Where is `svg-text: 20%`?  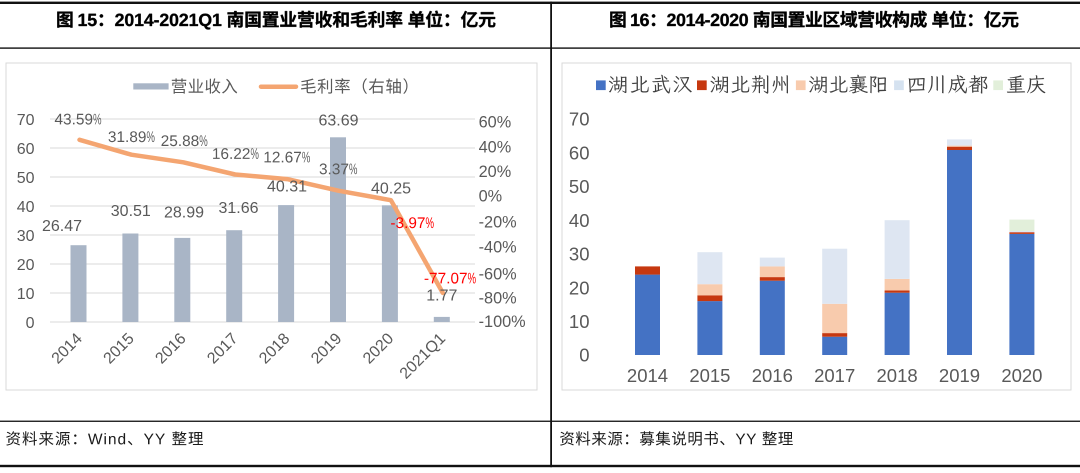 svg-text: 20% is located at coordinates (495, 172).